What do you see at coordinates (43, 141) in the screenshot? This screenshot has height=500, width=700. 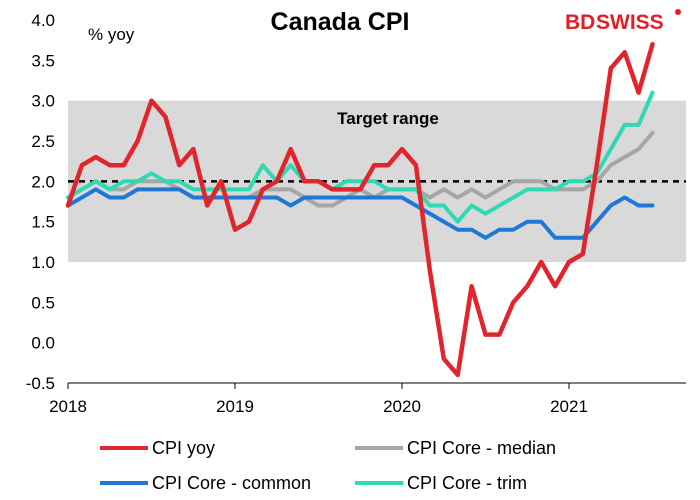 I see `y-tick-label: 2.5` at bounding box center [43, 141].